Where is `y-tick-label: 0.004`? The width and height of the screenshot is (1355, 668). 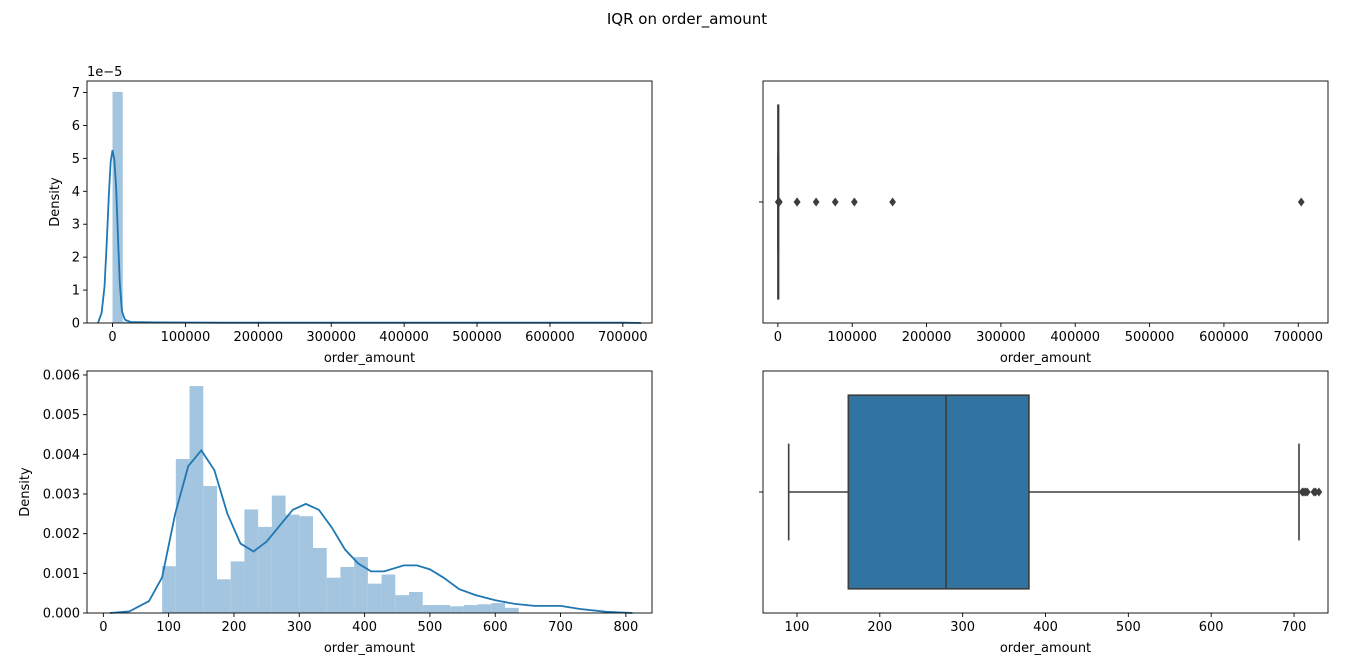
y-tick-label: 0.004 is located at coordinates (61, 455).